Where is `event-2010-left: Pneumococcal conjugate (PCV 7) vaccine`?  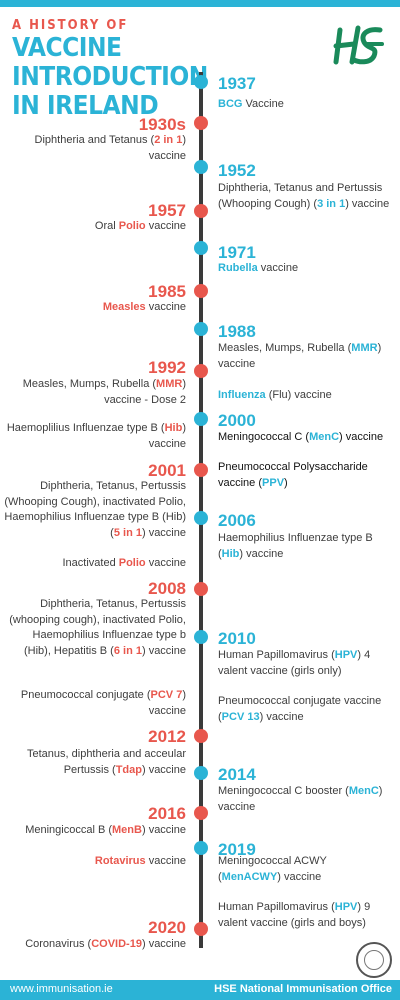 event-2010-left: Pneumococcal conjugate (PCV 7) vaccine is located at coordinates (103, 703).